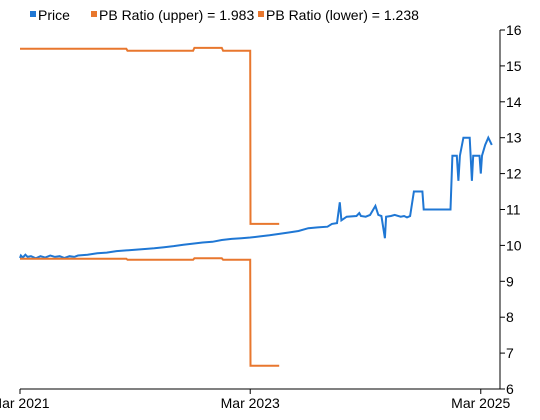  What do you see at coordinates (33, 14) in the screenshot?
I see `legend-swatch-price` at bounding box center [33, 14].